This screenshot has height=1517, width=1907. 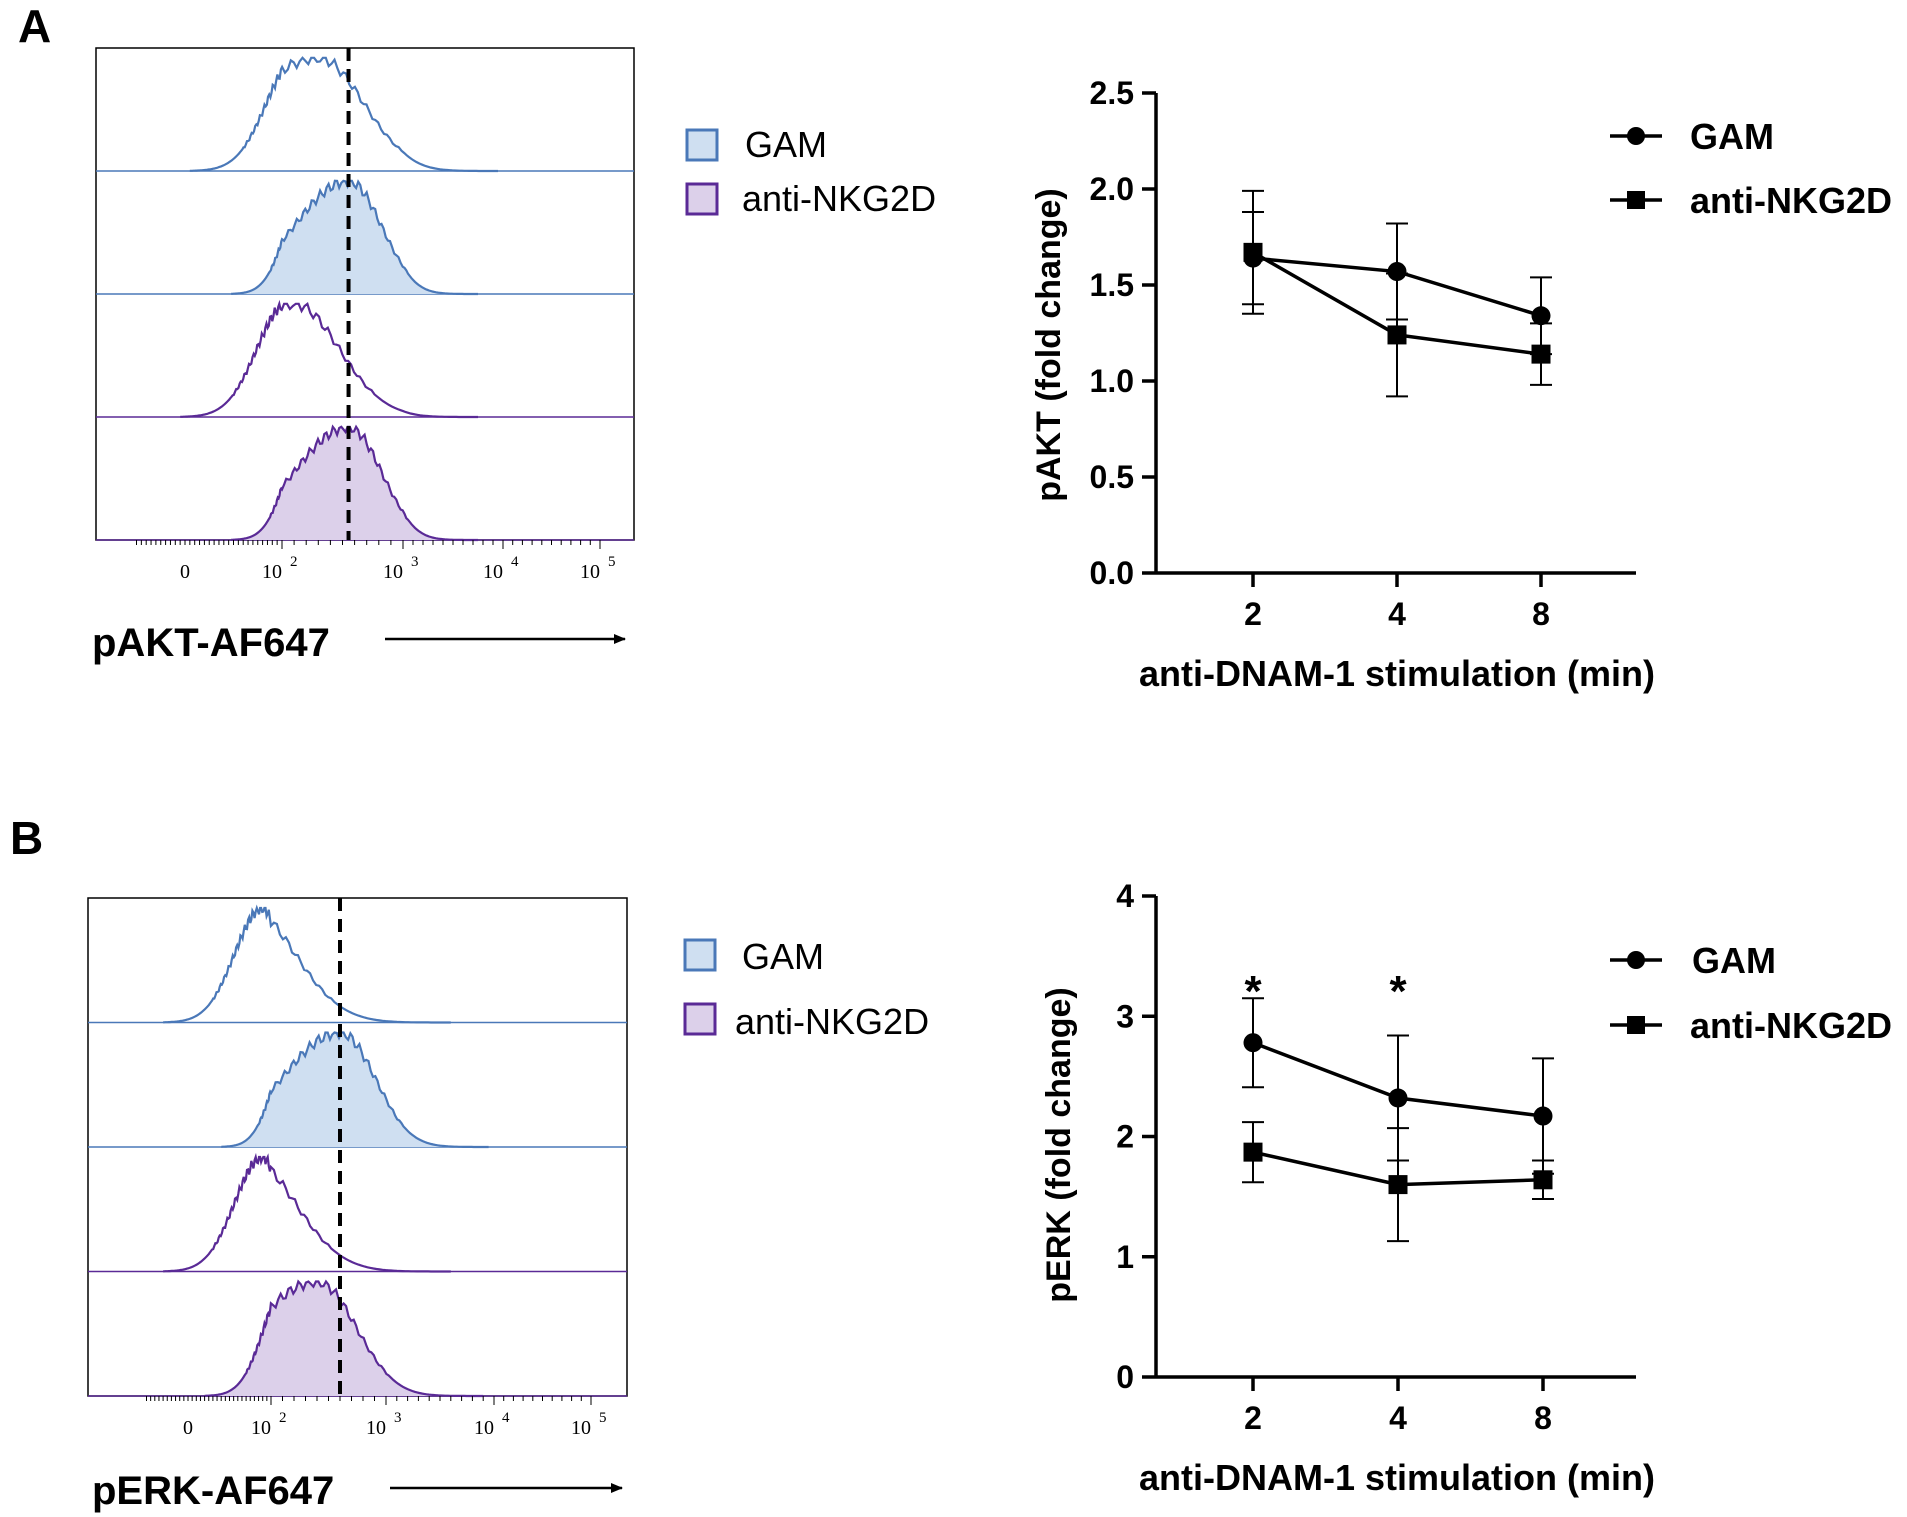 What do you see at coordinates (806, 989) in the screenshot?
I see `histogram-b-legend: GAM anti-NKG2D` at bounding box center [806, 989].